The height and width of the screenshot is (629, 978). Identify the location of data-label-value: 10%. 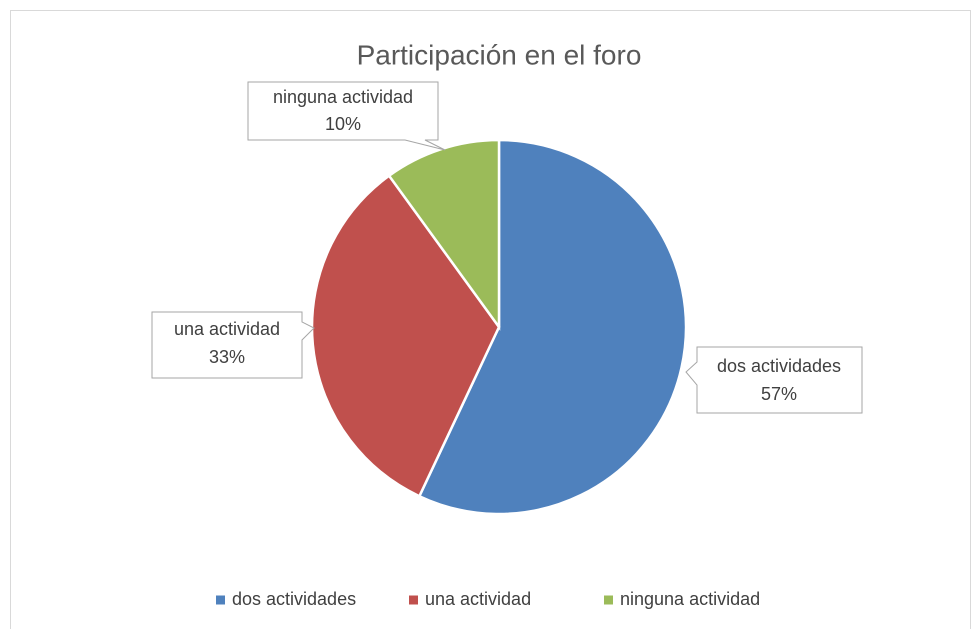
(343, 124).